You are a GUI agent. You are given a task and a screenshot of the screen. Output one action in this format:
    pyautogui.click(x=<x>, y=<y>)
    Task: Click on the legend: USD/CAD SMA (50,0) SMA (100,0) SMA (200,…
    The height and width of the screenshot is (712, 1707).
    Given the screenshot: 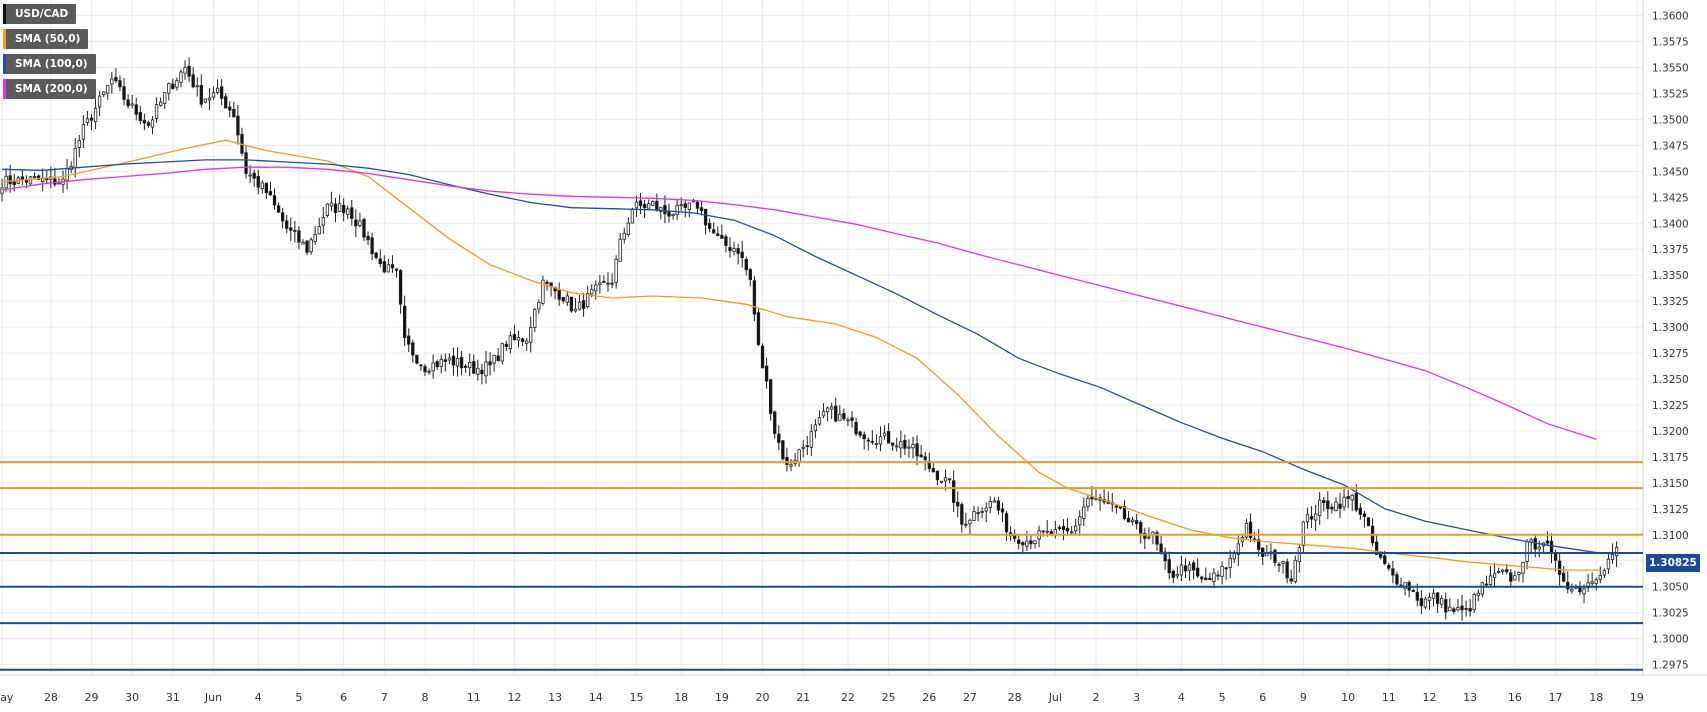 What is the action you would take?
    pyautogui.click(x=49, y=54)
    